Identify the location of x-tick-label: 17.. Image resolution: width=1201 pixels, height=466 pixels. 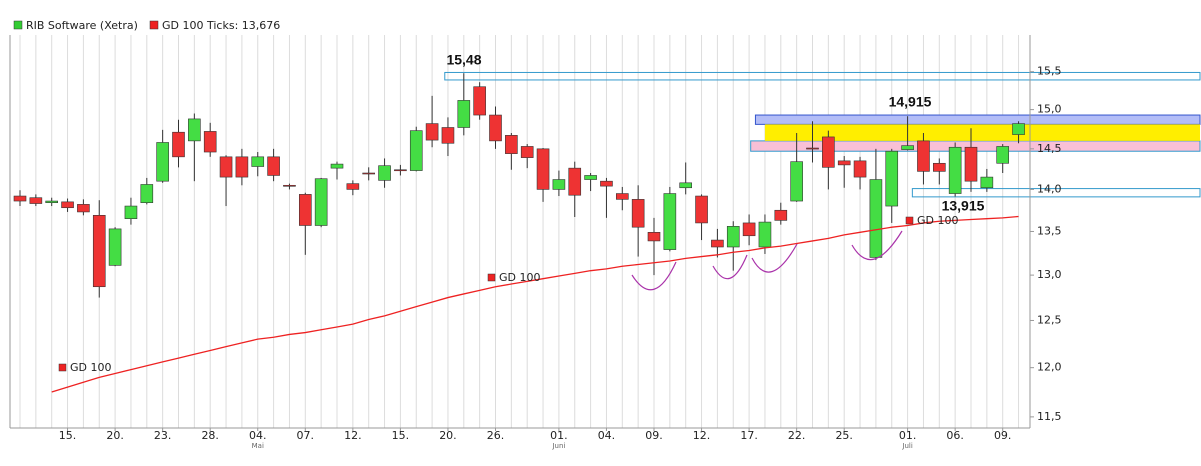
(749, 435).